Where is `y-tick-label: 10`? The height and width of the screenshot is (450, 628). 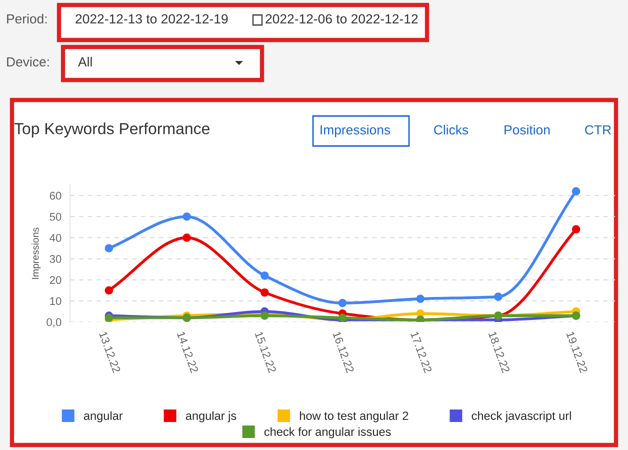 y-tick-label: 10 is located at coordinates (56, 301).